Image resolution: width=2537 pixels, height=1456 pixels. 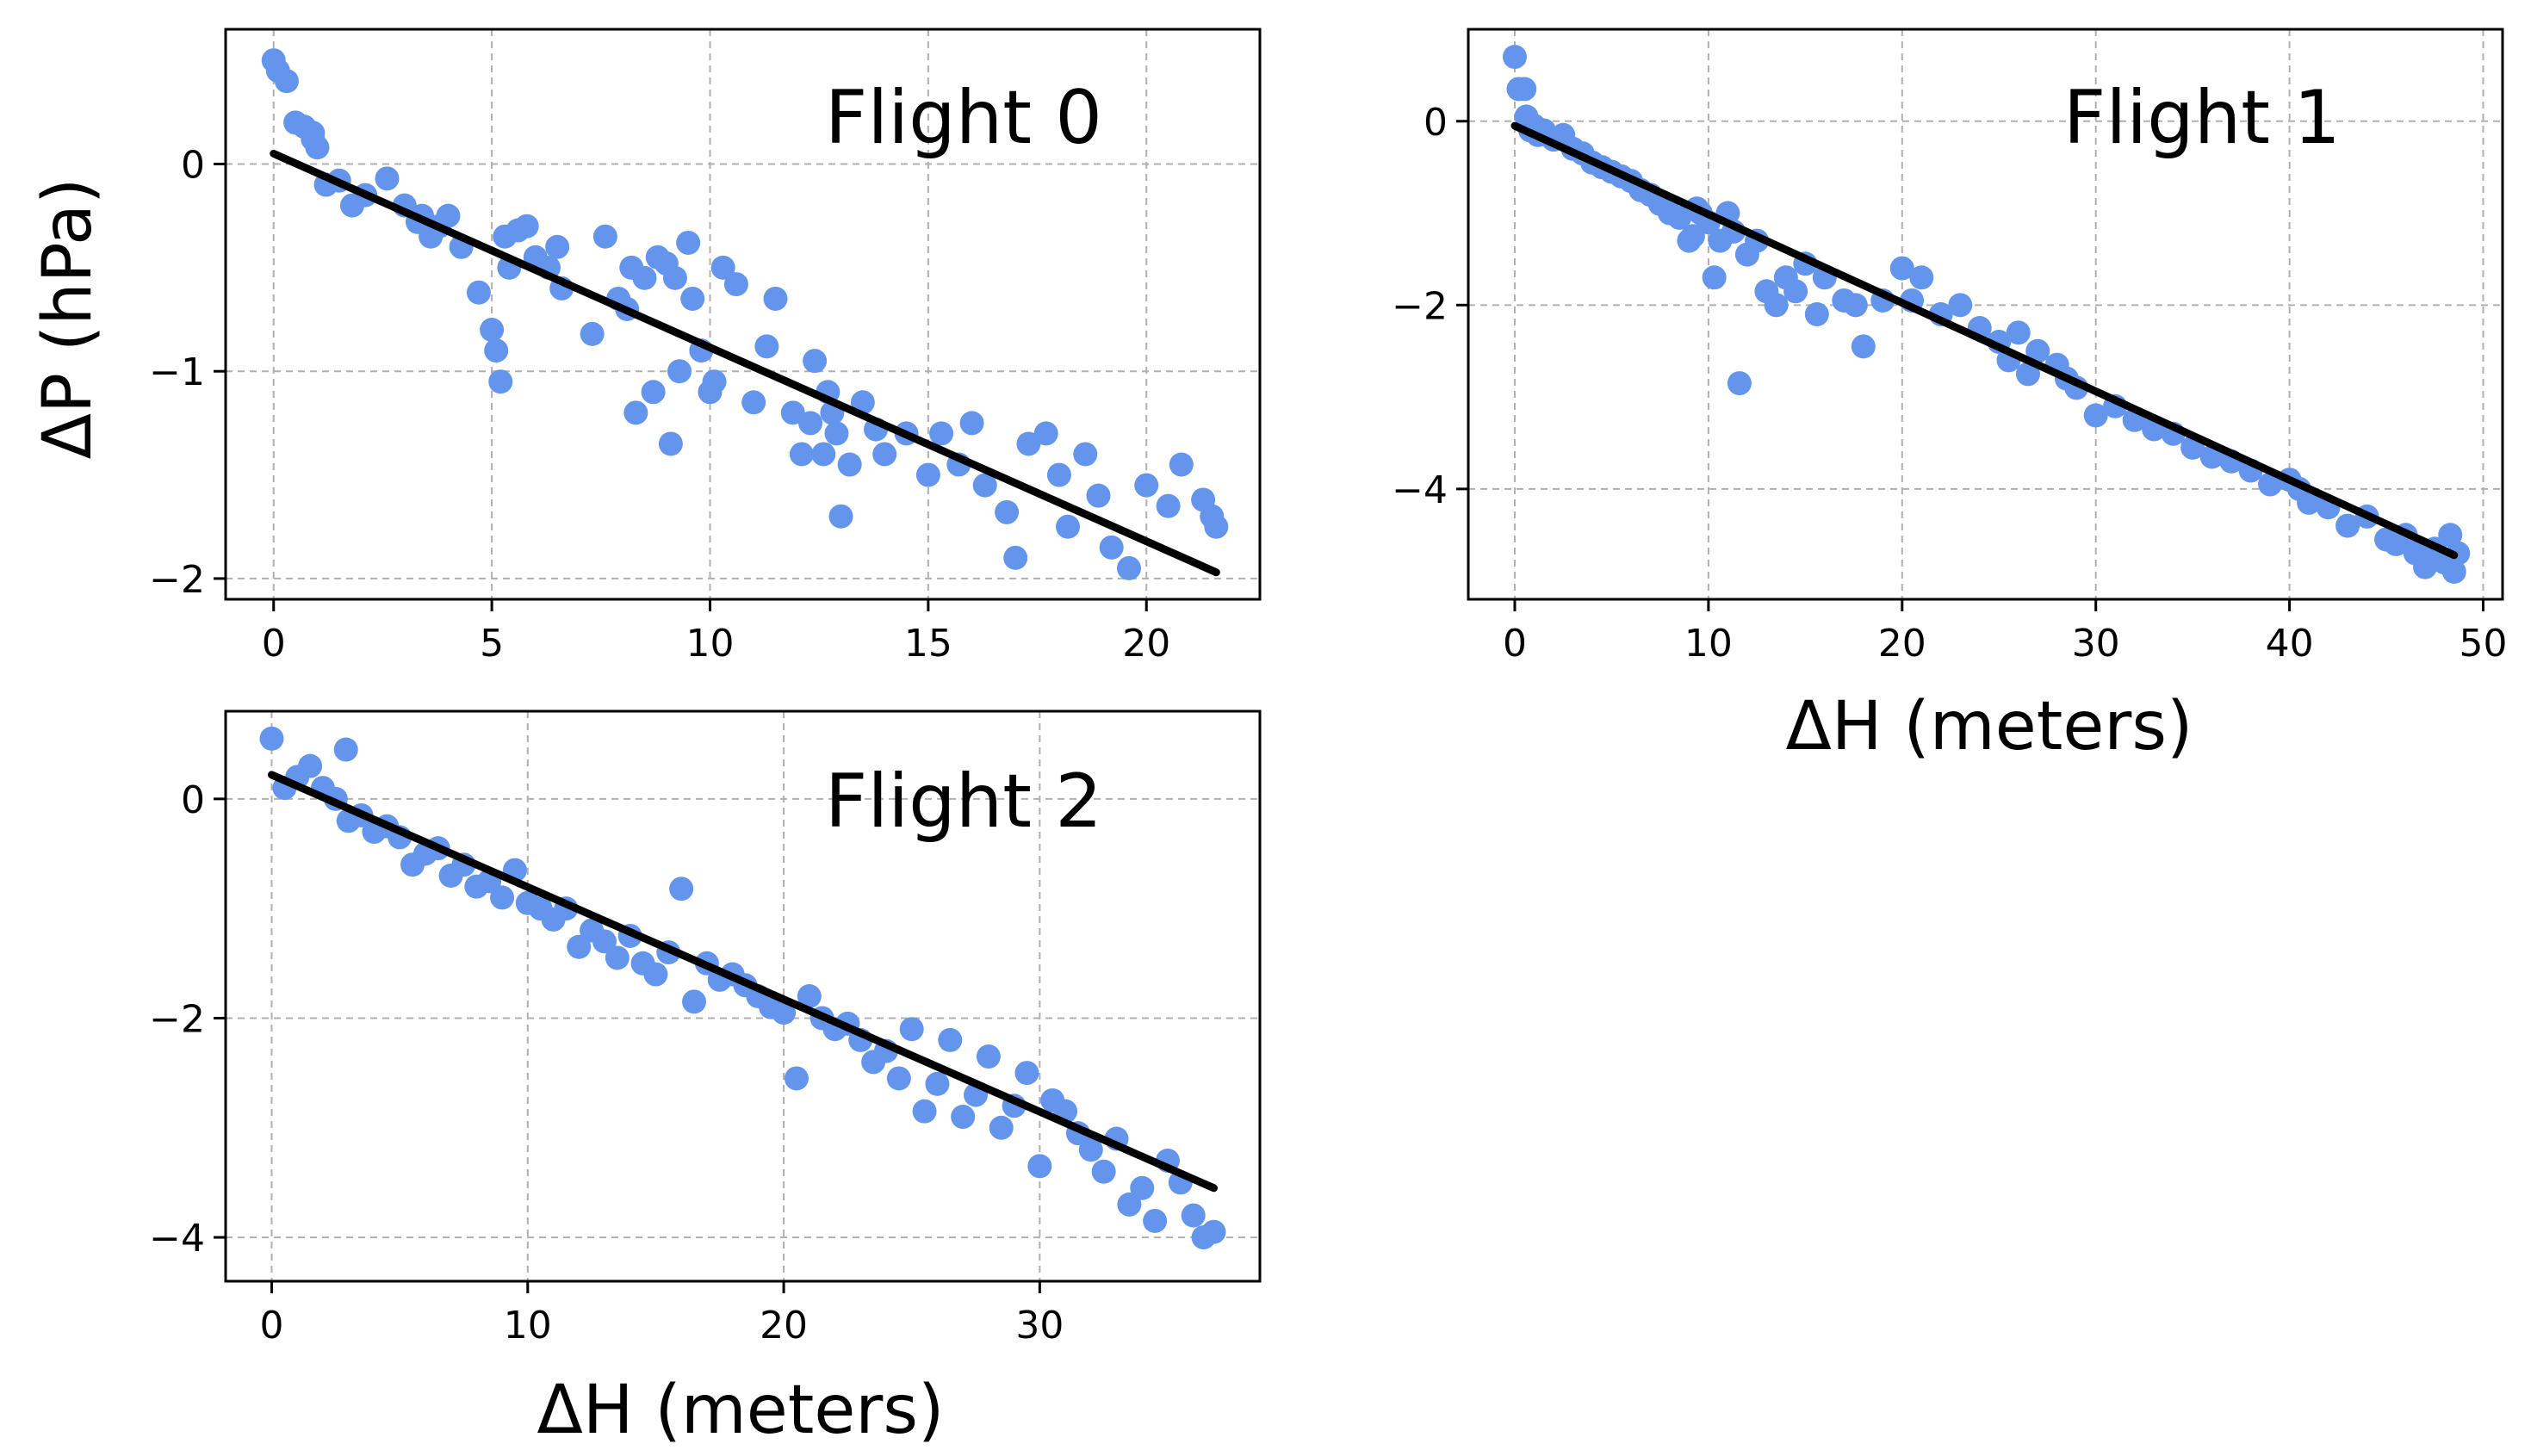 I want to click on flight-1-xlabel: ΔH (meters), so click(x=1989, y=727).